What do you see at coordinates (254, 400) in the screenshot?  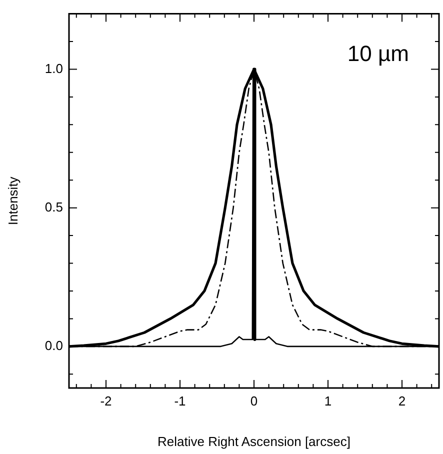 I see `x-tick-label: 0` at bounding box center [254, 400].